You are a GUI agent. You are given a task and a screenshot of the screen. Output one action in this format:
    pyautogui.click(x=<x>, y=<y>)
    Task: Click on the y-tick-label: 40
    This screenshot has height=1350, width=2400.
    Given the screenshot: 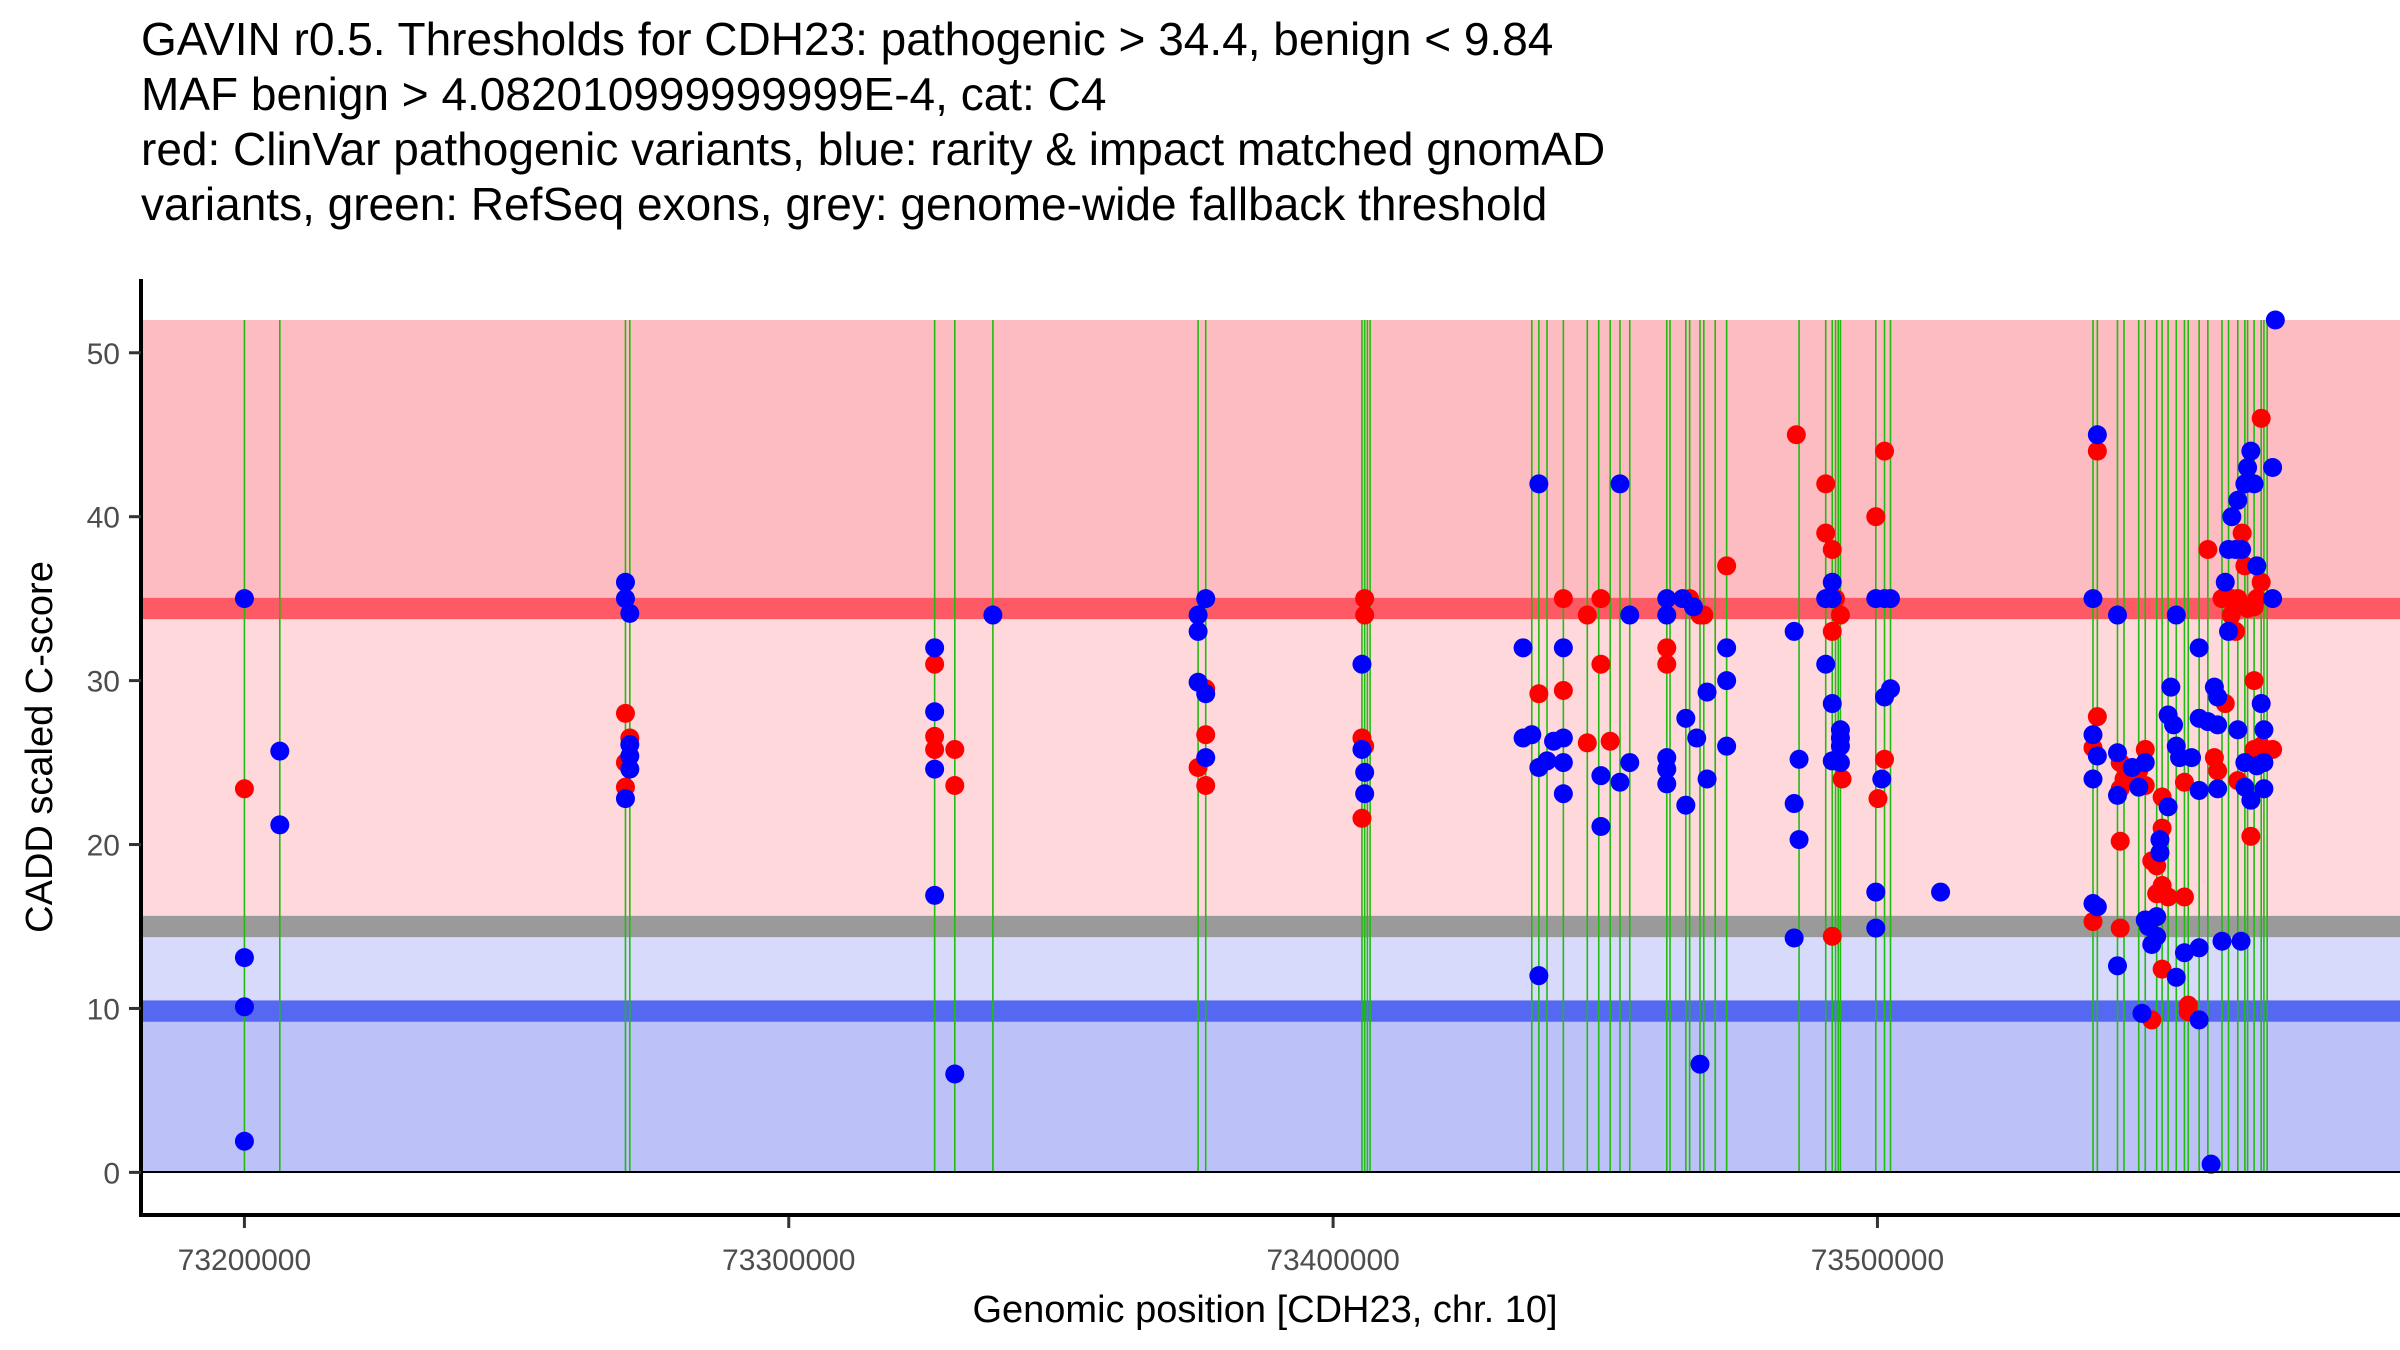 What is the action you would take?
    pyautogui.click(x=103, y=518)
    